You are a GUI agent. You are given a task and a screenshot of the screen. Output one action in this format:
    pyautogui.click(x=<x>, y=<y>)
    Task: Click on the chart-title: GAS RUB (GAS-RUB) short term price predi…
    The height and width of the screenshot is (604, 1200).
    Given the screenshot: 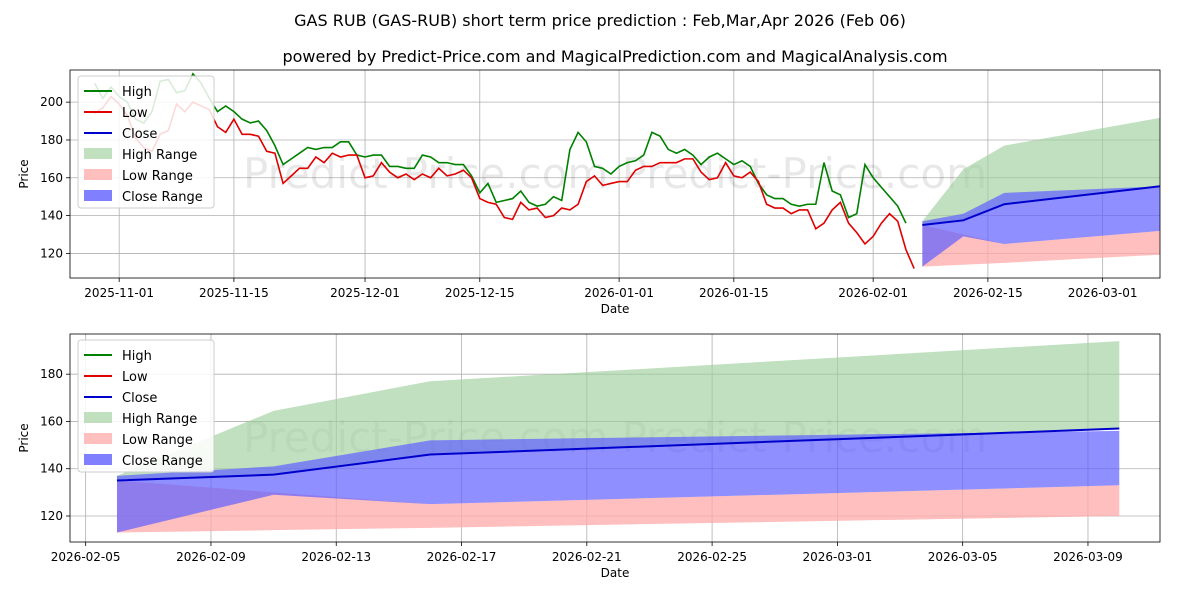 What is the action you would take?
    pyautogui.click(x=600, y=20)
    